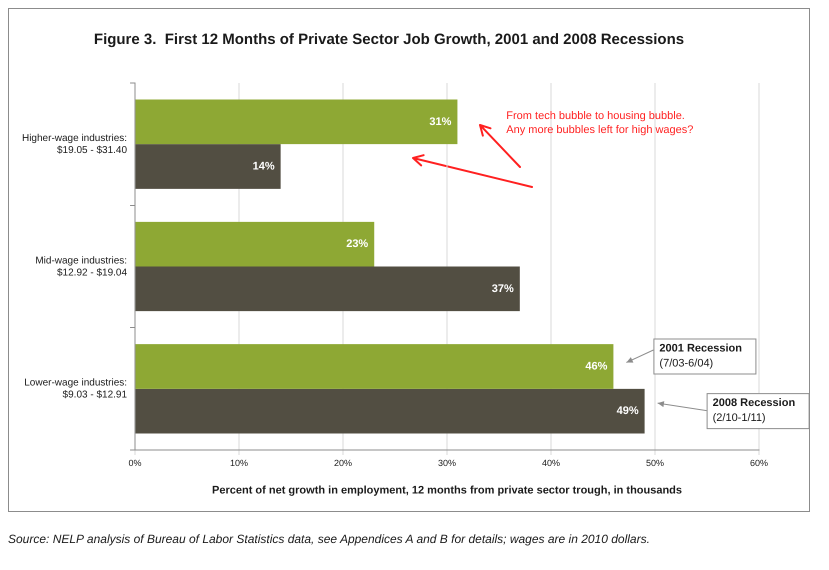  I want to click on annotation: (7/03-6/04), so click(686, 364).